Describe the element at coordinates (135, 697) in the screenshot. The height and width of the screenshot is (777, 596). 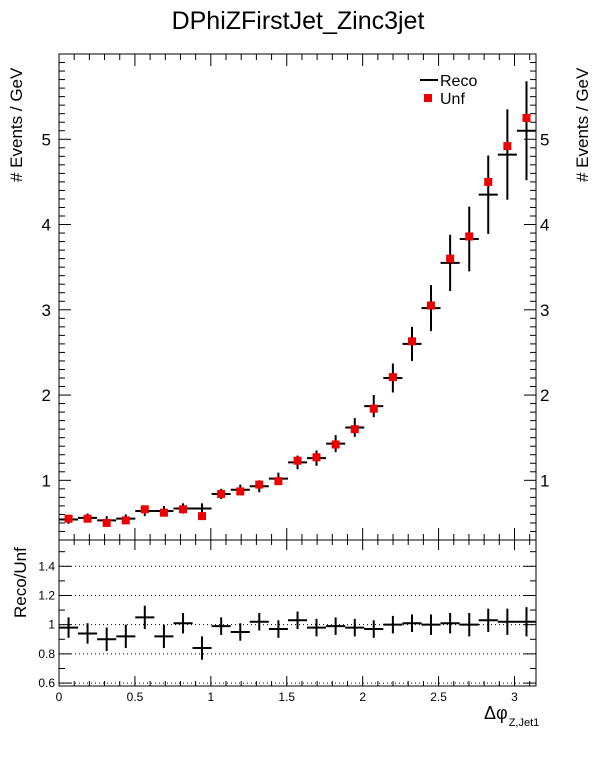
I see `ratio-x-tick-label: 0.5` at that location.